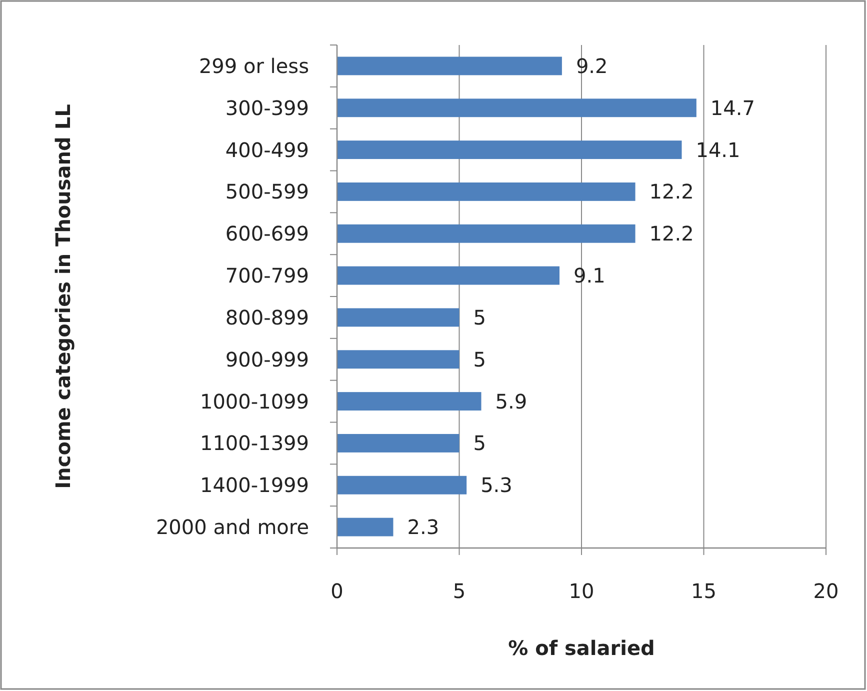  Describe the element at coordinates (267, 108) in the screenshot. I see `y-tick-label: 300-399` at that location.